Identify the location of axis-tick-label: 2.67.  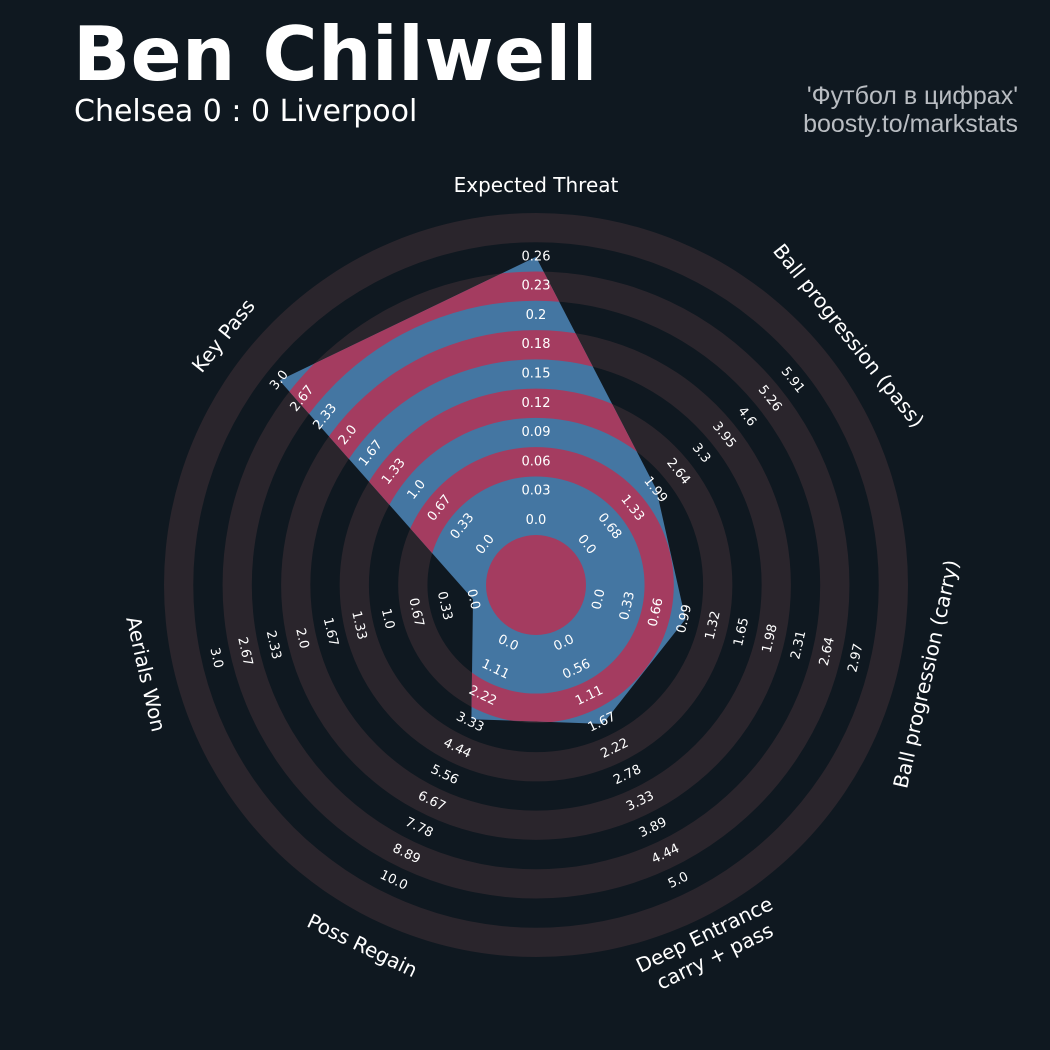
(244, 652).